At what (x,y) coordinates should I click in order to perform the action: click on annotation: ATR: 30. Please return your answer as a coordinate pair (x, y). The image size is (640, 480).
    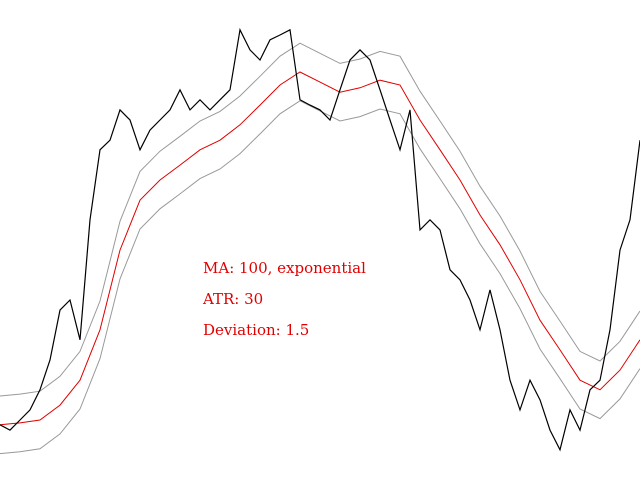
    Looking at the image, I should click on (232, 299).